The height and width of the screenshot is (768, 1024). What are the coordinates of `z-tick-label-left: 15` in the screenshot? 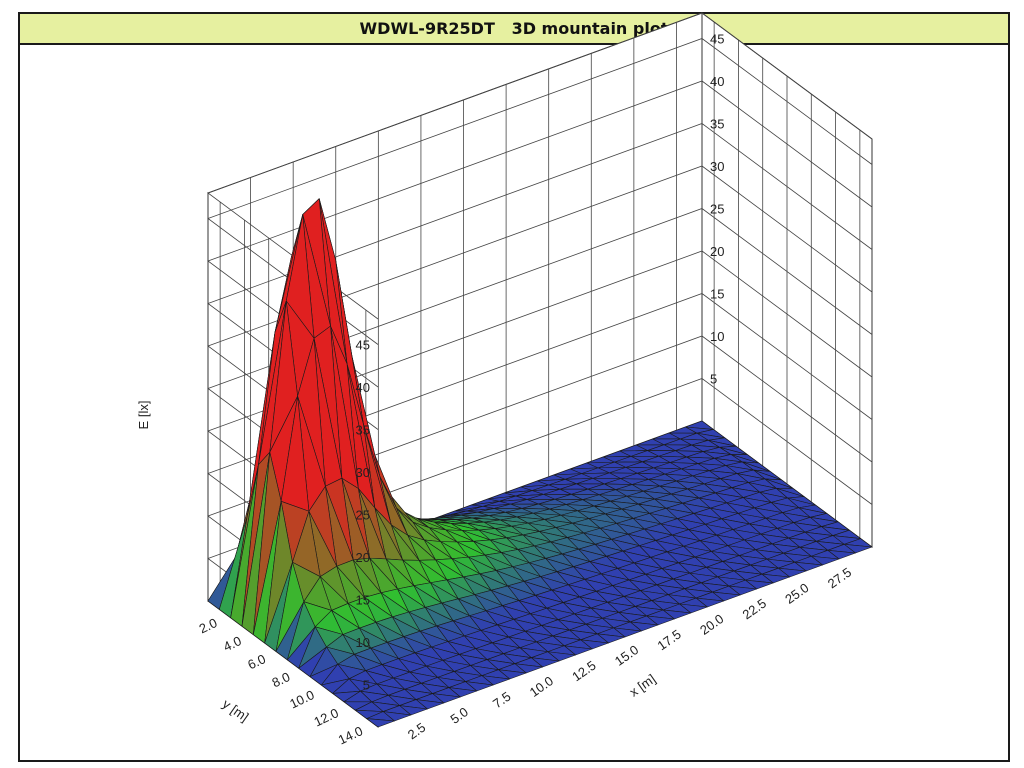 It's located at (363, 600).